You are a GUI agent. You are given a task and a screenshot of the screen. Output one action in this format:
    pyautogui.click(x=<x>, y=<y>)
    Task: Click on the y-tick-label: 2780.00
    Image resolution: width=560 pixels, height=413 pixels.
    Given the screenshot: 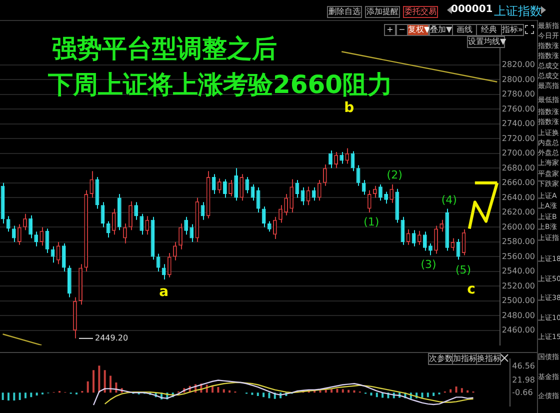 What is the action you would take?
    pyautogui.click(x=519, y=94)
    